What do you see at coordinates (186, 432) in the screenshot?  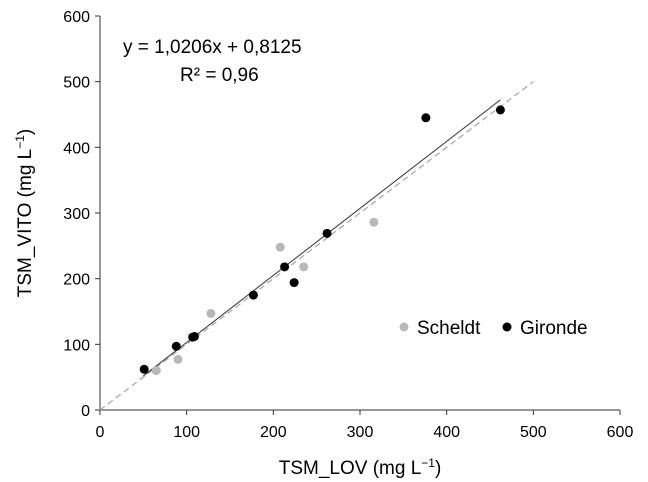 I see `x-tick-label: 100` at bounding box center [186, 432].